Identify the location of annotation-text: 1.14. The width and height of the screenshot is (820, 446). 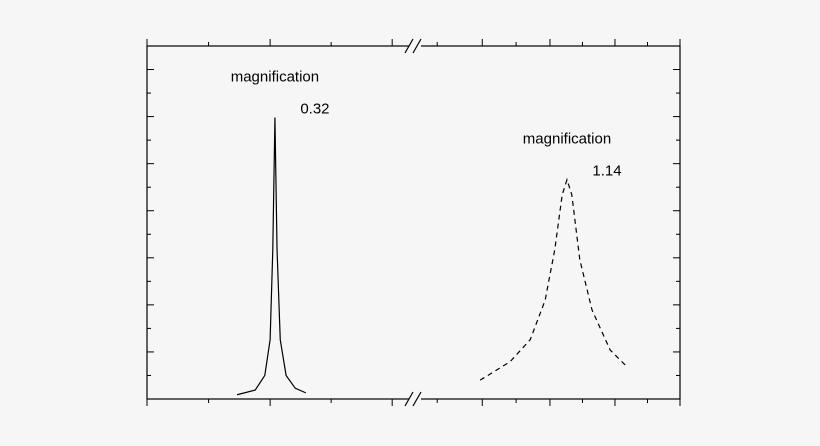
(606, 171).